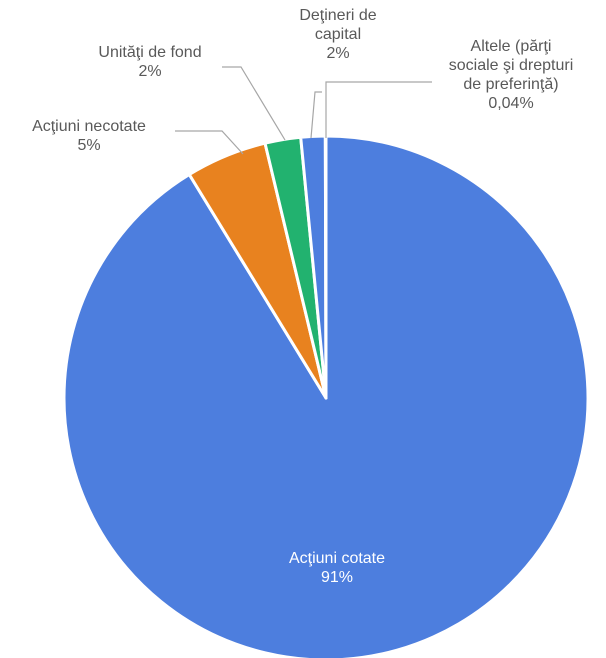  What do you see at coordinates (337, 53) in the screenshot?
I see `slice-percent-4: 2%` at bounding box center [337, 53].